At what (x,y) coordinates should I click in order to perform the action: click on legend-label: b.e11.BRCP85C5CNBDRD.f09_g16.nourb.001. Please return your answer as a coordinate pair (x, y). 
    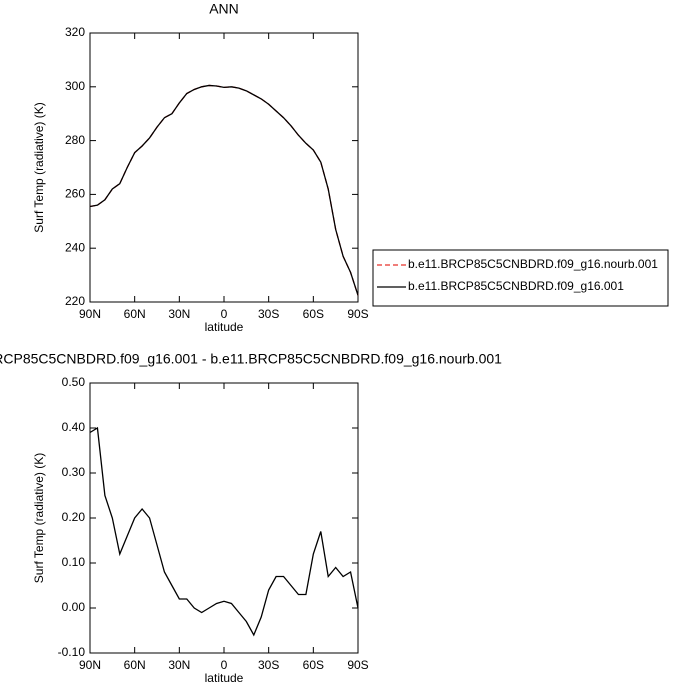
    Looking at the image, I should click on (533, 264).